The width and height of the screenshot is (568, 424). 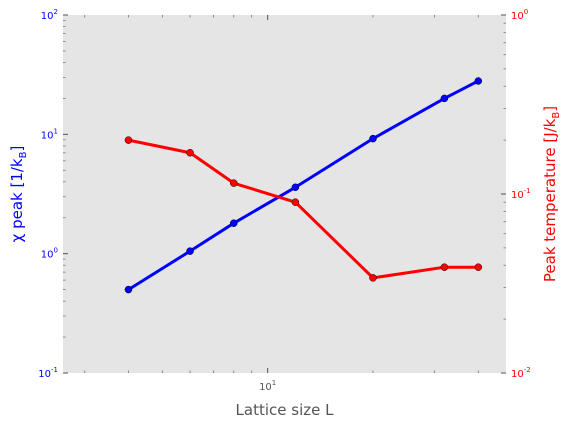 I want to click on x-axis-title: Lattice size L, so click(x=285, y=410).